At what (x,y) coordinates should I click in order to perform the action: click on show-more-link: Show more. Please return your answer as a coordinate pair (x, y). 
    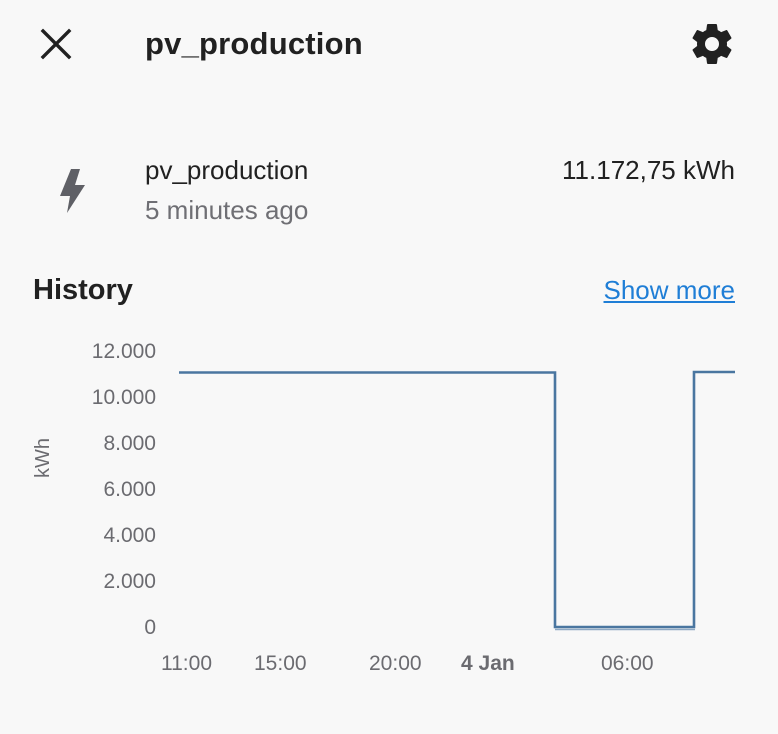
    Looking at the image, I should click on (669, 290).